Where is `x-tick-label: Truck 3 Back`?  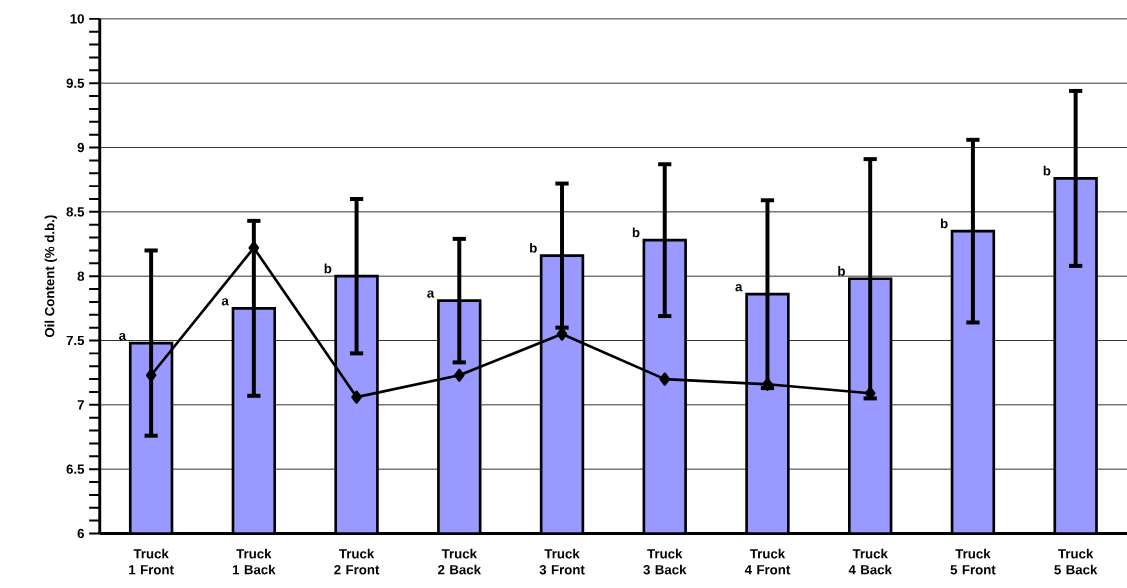 x-tick-label: Truck 3 Back is located at coordinates (665, 561).